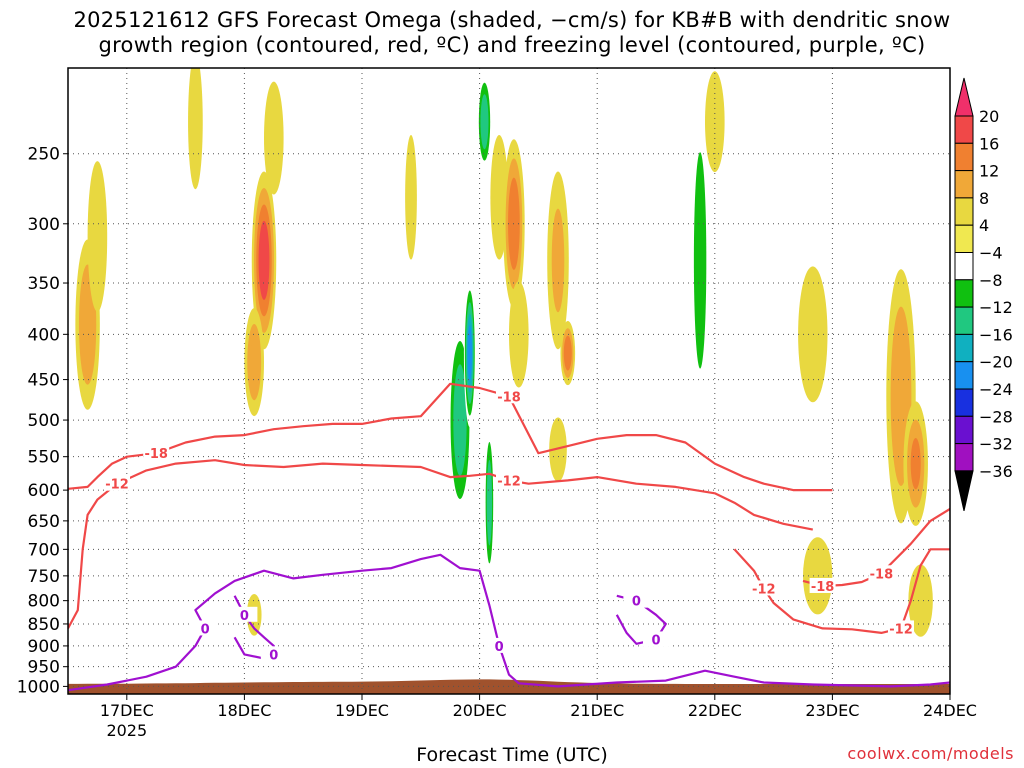 Image resolution: width=1024 pixels, height=768 pixels. What do you see at coordinates (996, 416) in the screenshot?
I see `colorbar-label-11: −28` at bounding box center [996, 416].